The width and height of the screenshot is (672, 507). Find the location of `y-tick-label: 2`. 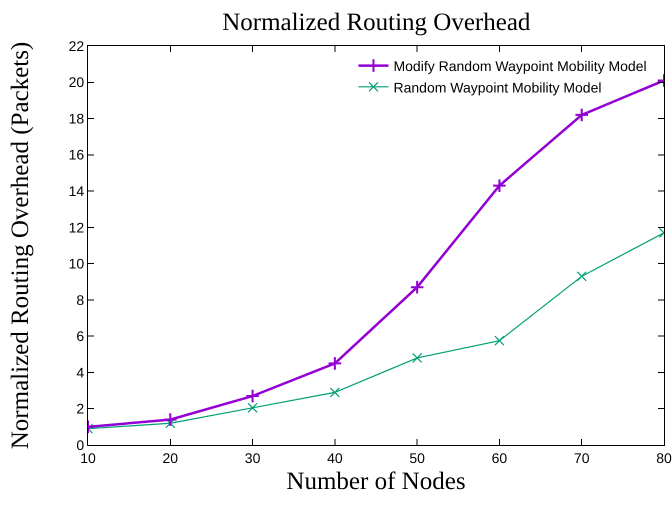

y-tick-label: 2 is located at coordinates (80, 408).